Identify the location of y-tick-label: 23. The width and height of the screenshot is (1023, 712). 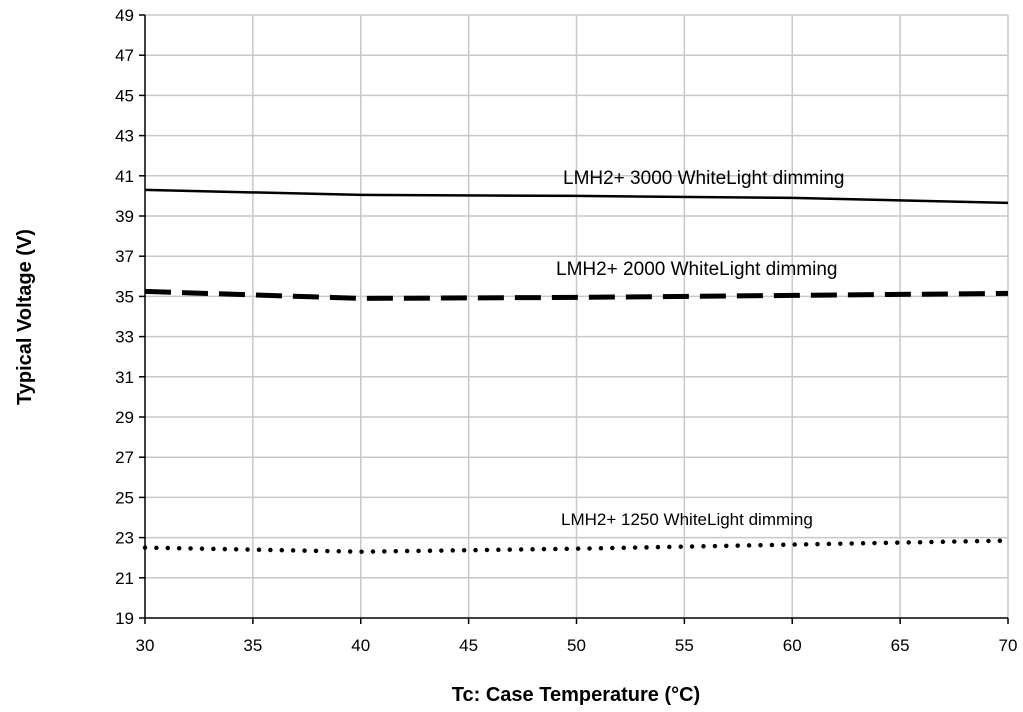
(124, 538).